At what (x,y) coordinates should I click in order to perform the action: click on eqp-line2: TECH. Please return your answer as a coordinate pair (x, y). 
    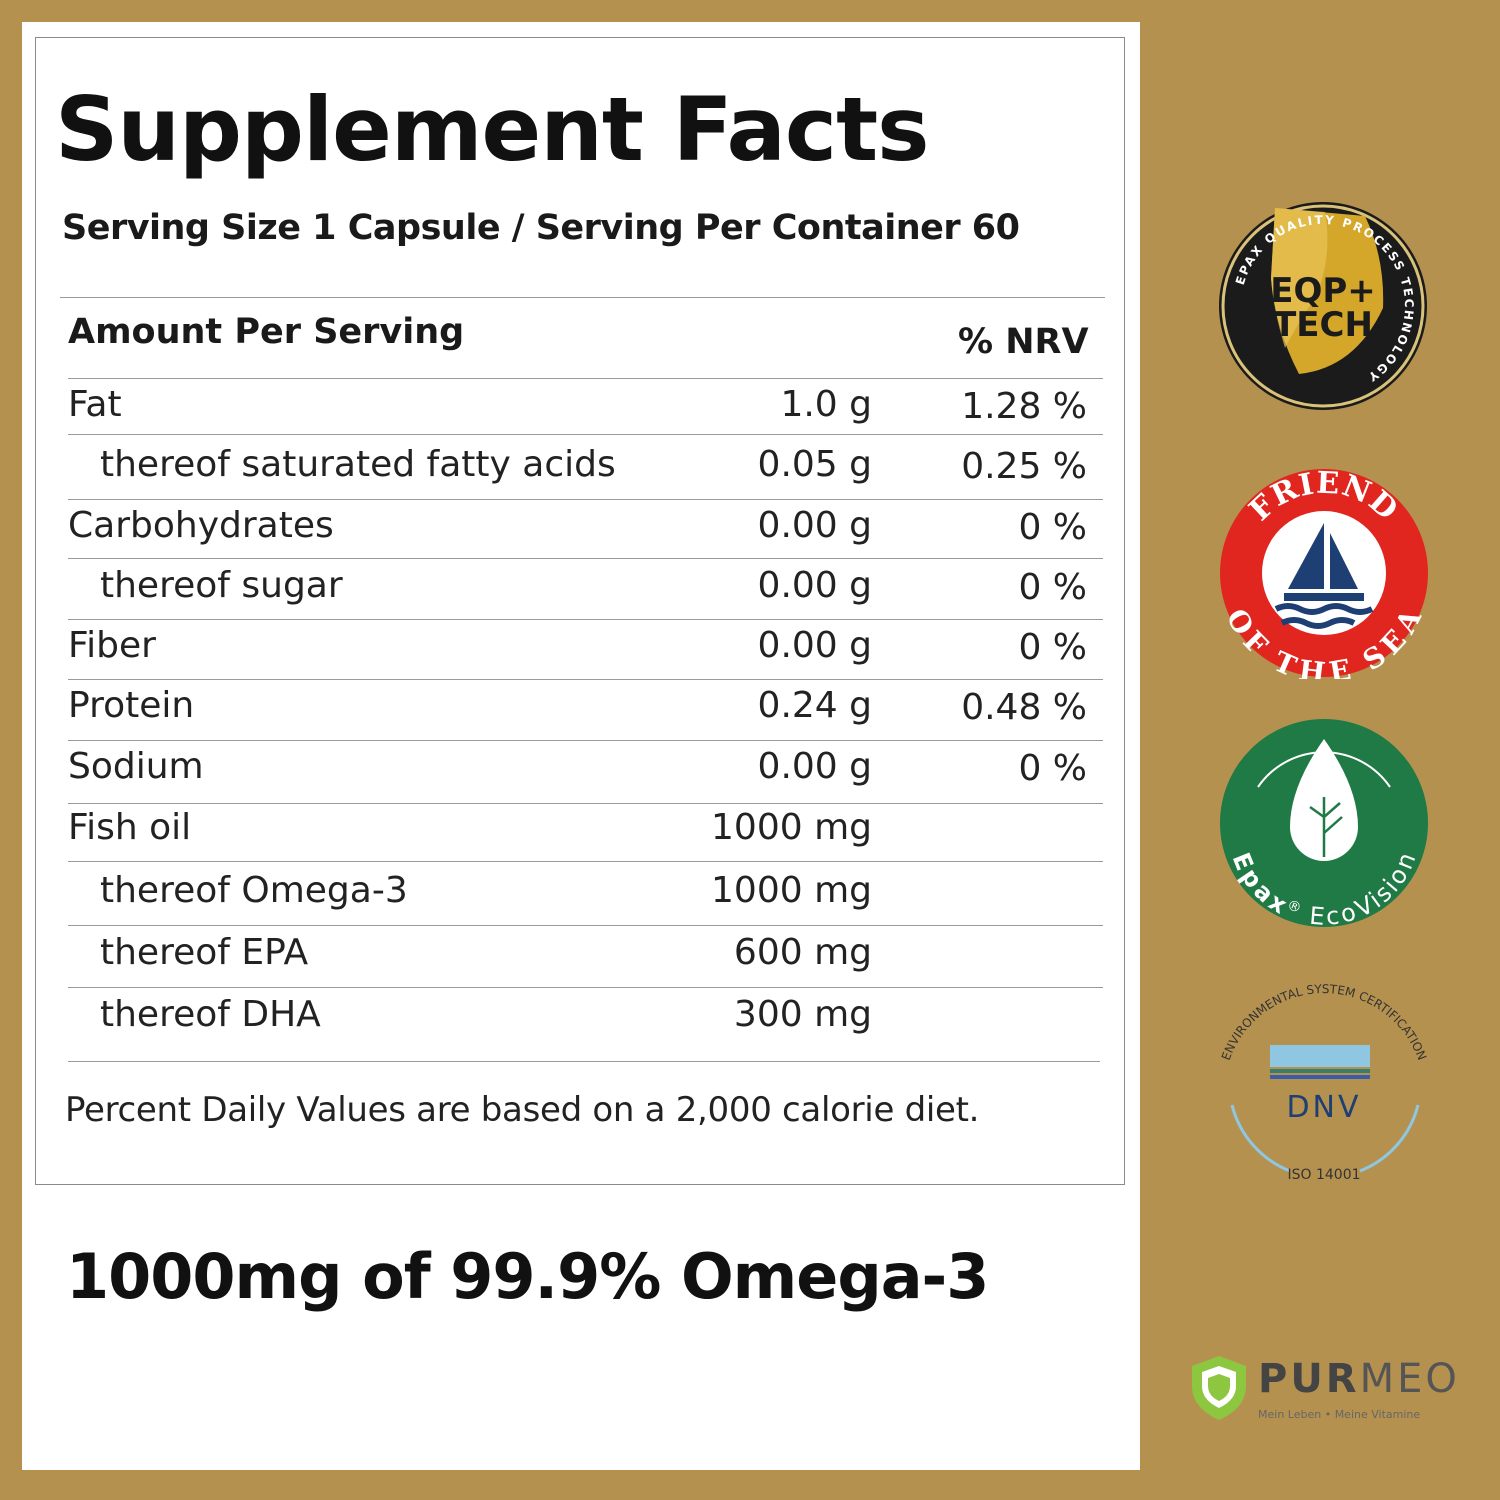
    Looking at the image, I should click on (1323, 325).